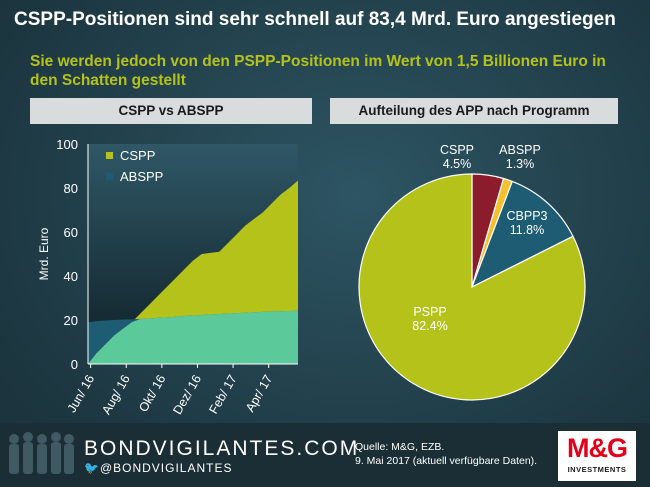  What do you see at coordinates (141, 176) in the screenshot?
I see `legend-label: ABSPP` at bounding box center [141, 176].